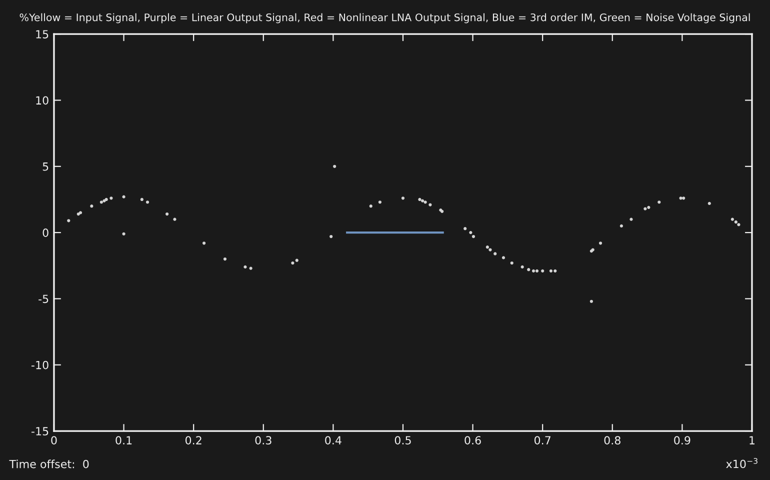 Image resolution: width=770 pixels, height=480 pixels. Describe the element at coordinates (193, 440) in the screenshot. I see `x-tick-label: 0.2` at that location.